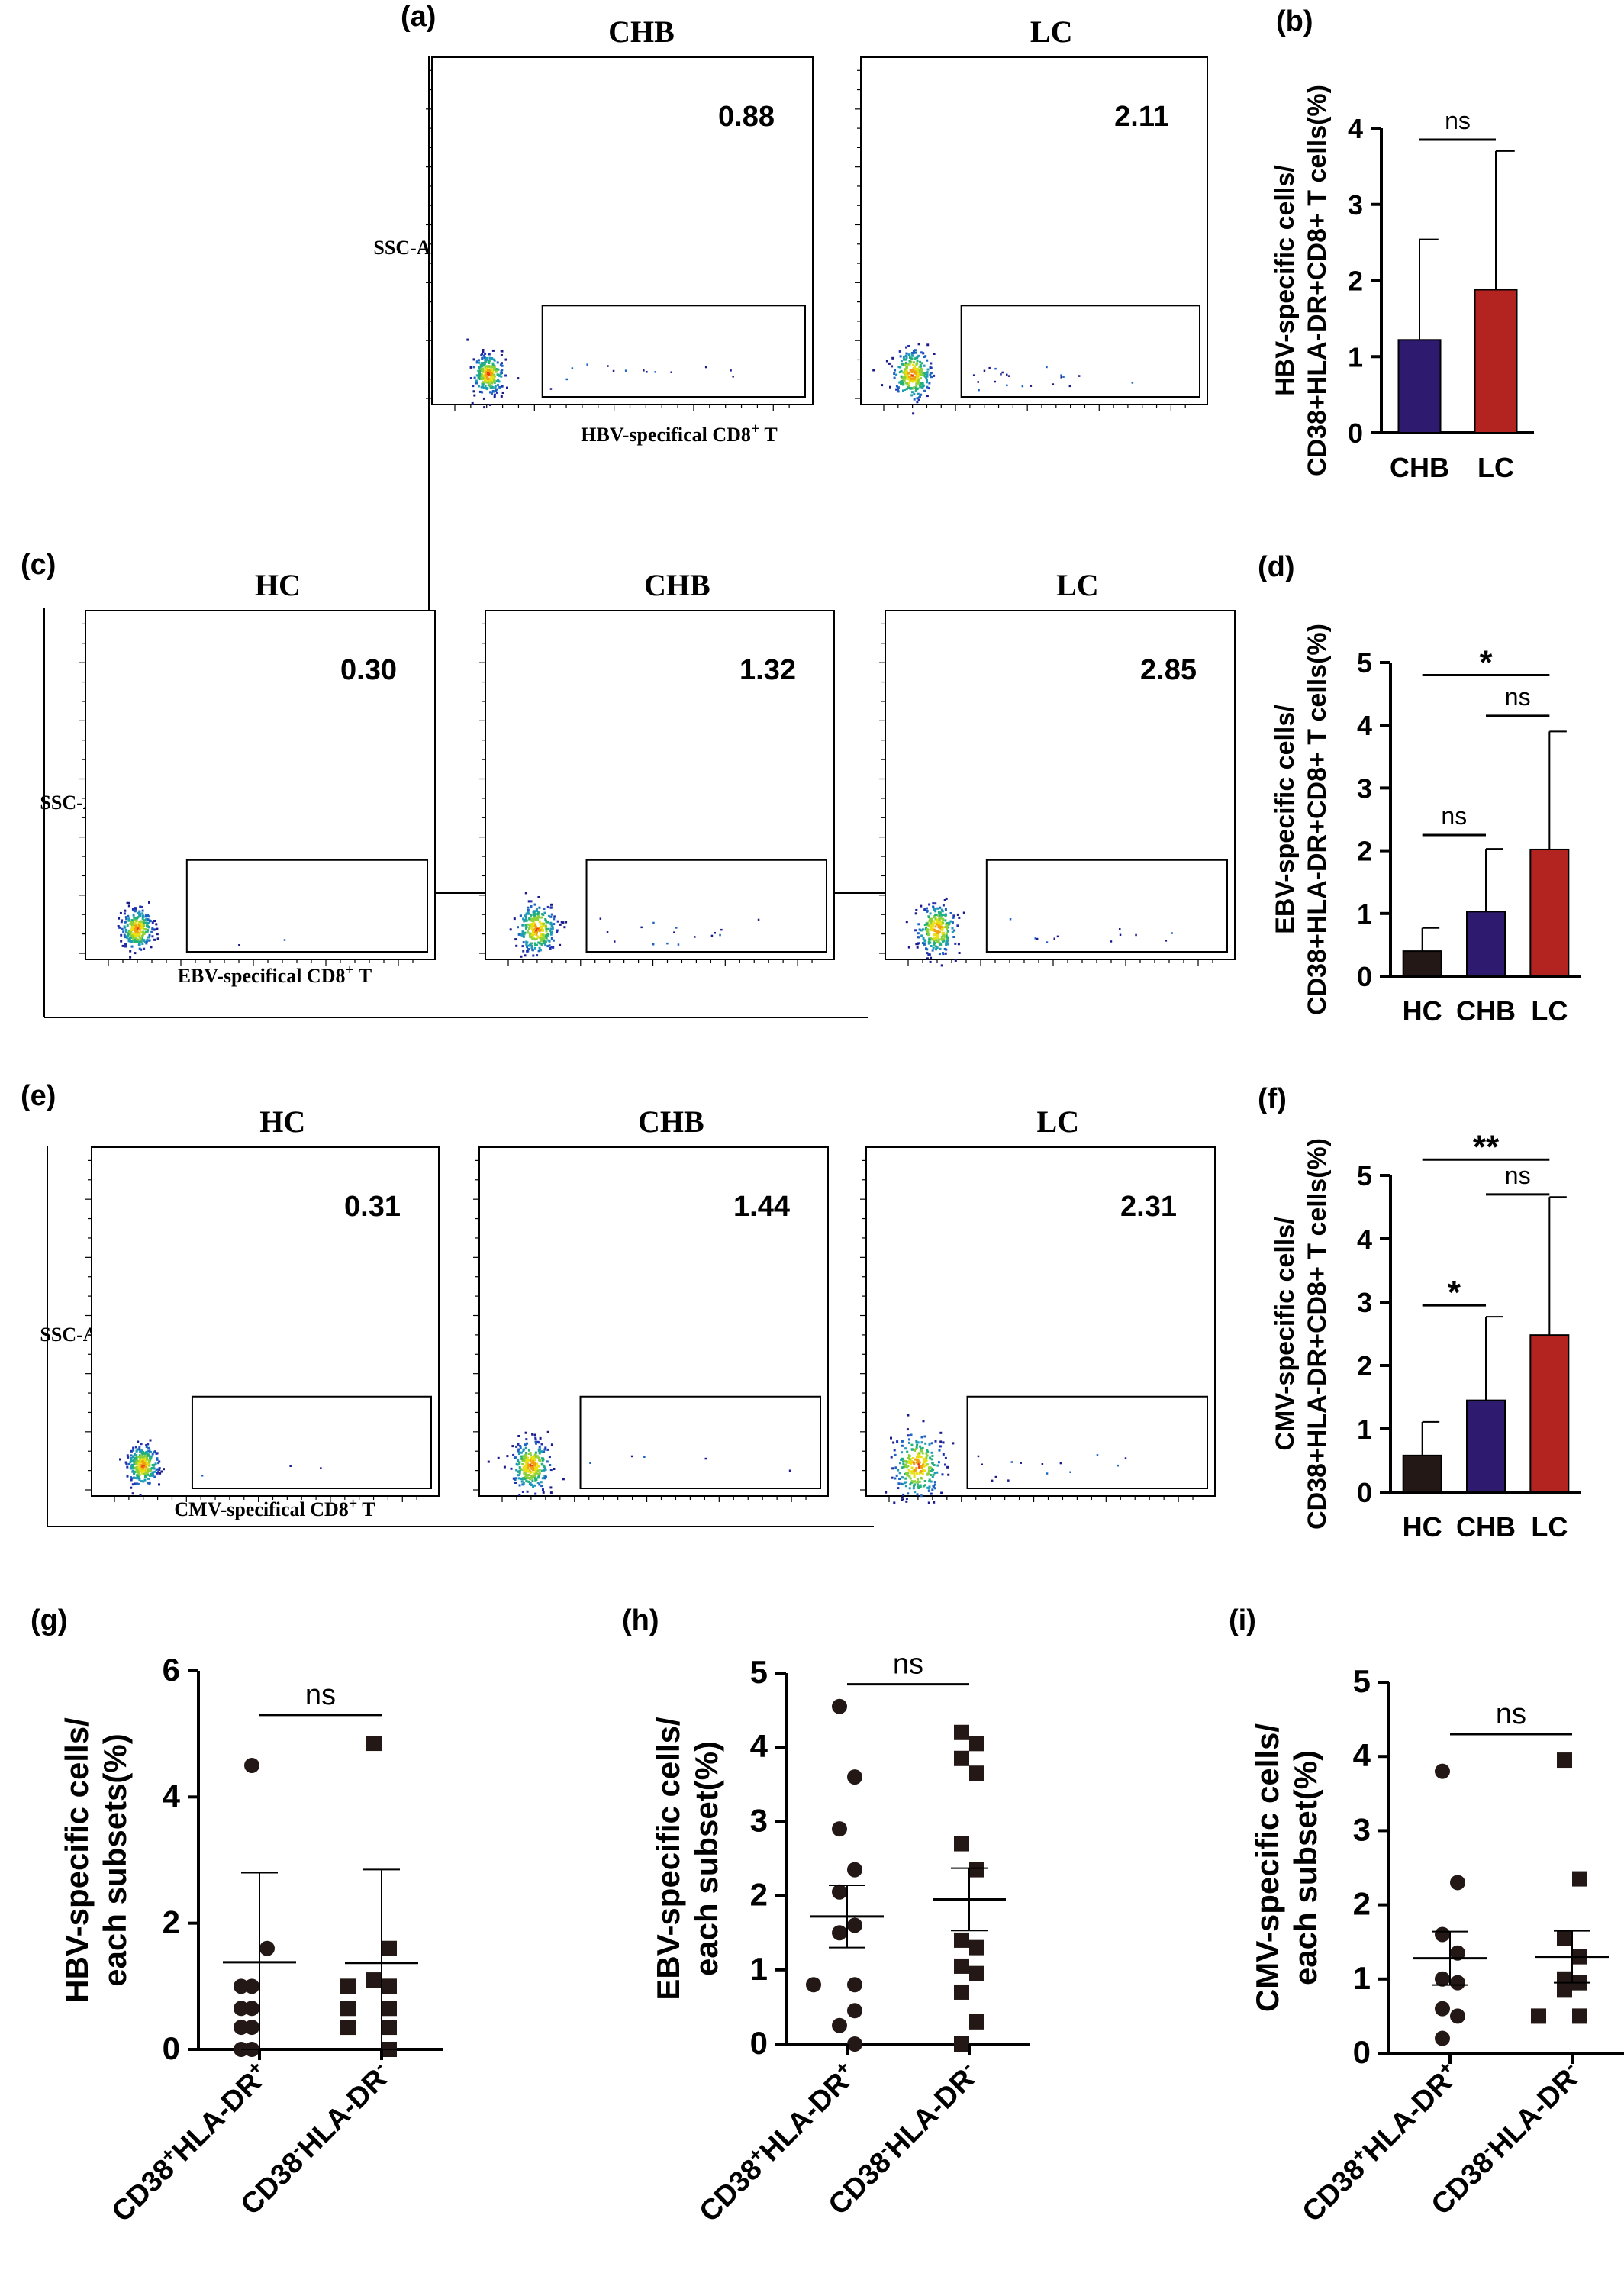  Describe the element at coordinates (1051, 32) in the screenshot. I see `flow-group-title: LC` at that location.